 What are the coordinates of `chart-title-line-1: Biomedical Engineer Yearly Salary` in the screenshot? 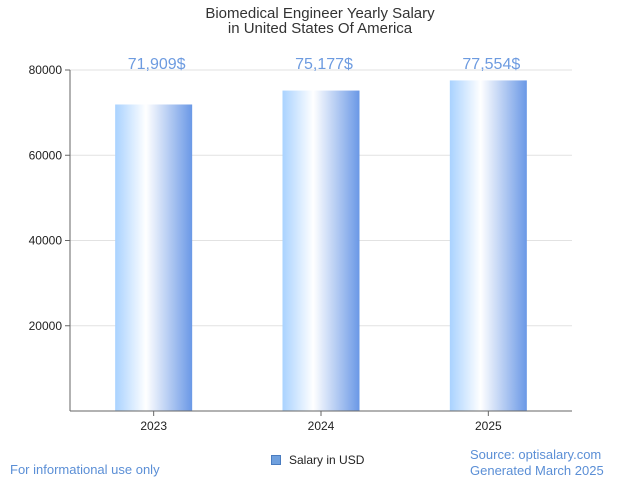 It's located at (320, 13).